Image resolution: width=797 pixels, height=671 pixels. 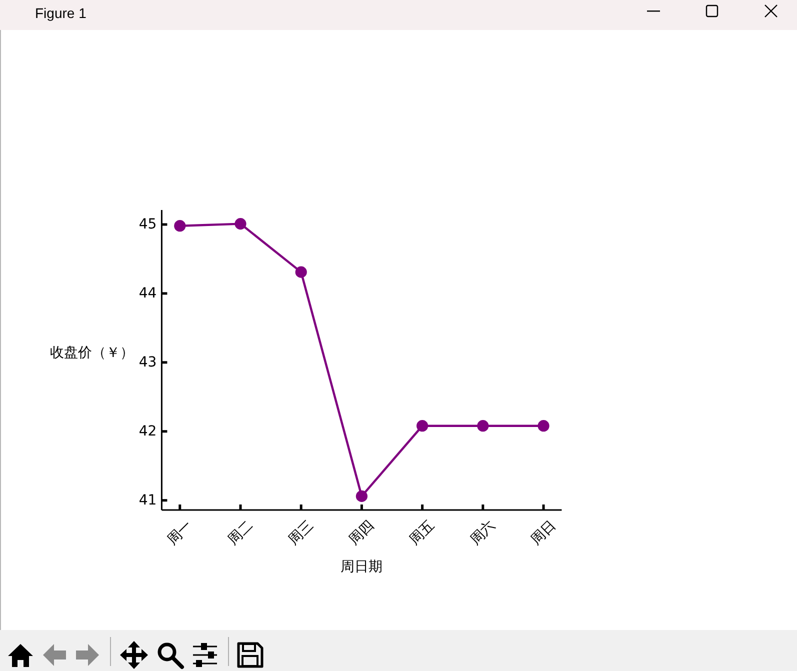 I want to click on y-tick-label: 45, so click(x=147, y=224).